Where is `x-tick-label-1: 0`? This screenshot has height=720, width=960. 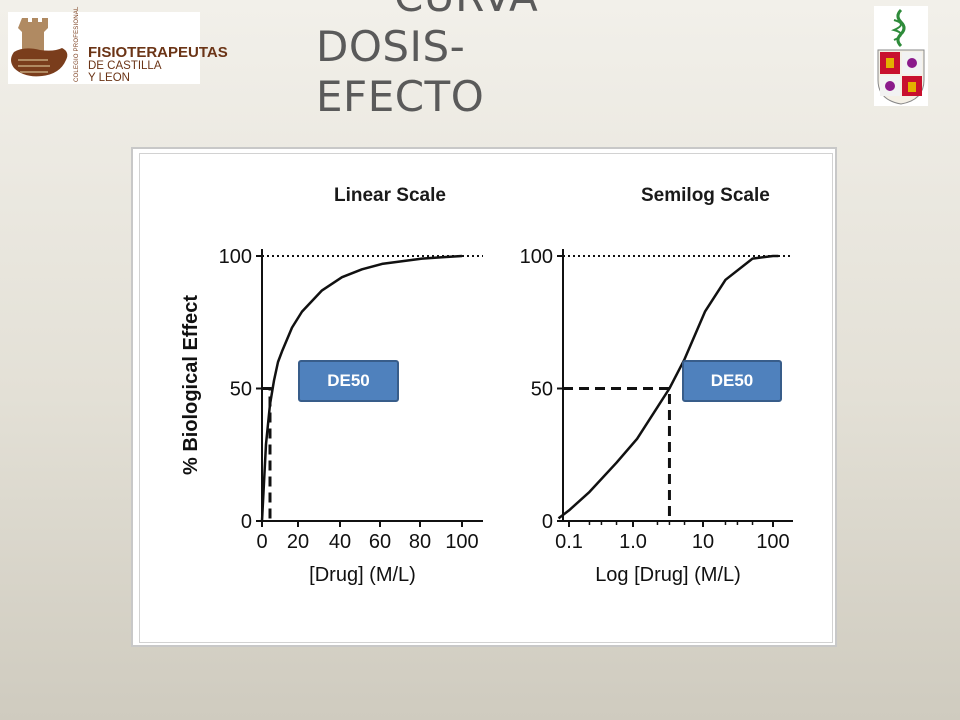
x-tick-label-1: 0 is located at coordinates (261, 542).